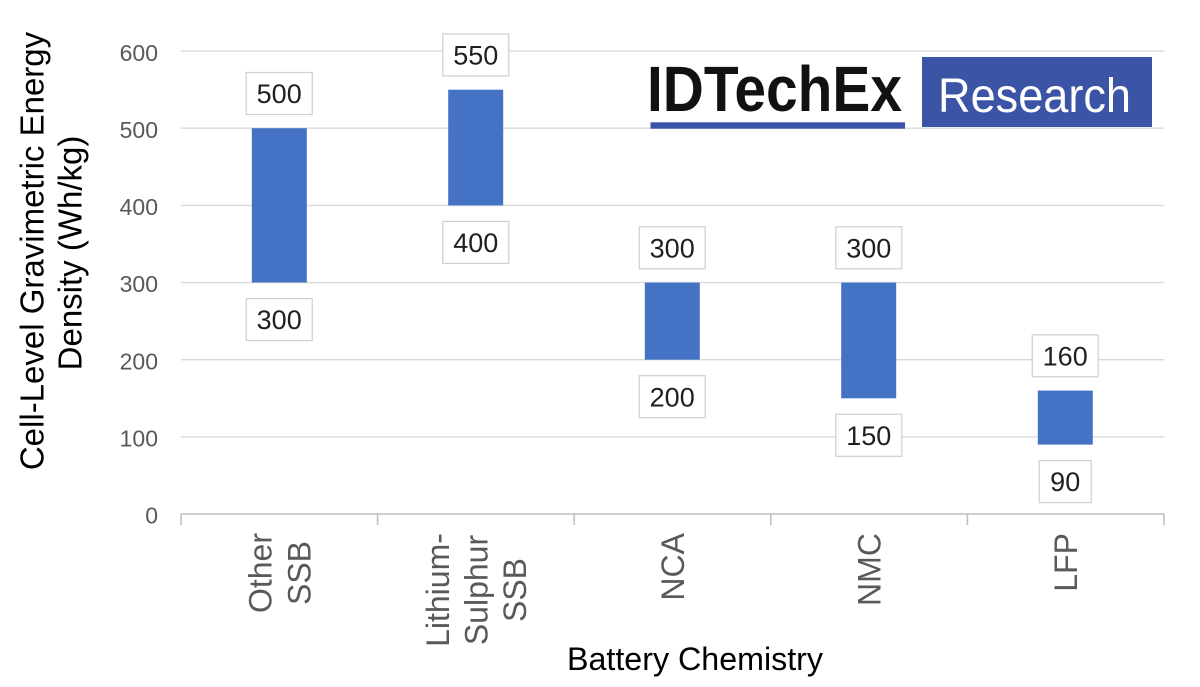  Describe the element at coordinates (870, 569) in the screenshot. I see `svg-text: NMC` at that location.